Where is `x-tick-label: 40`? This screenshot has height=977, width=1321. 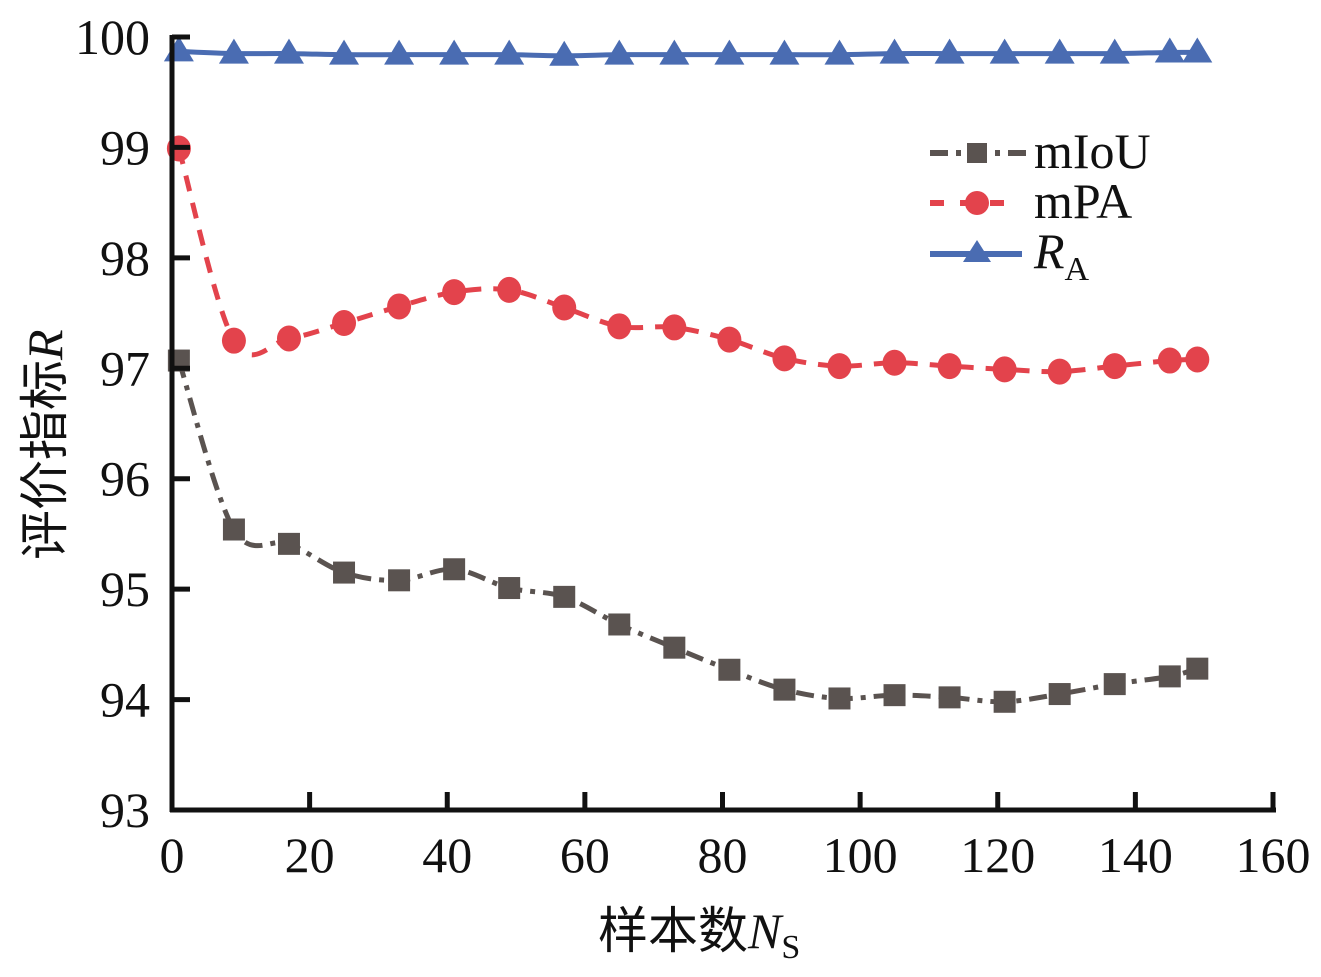 x-tick-label: 40 is located at coordinates (447, 855).